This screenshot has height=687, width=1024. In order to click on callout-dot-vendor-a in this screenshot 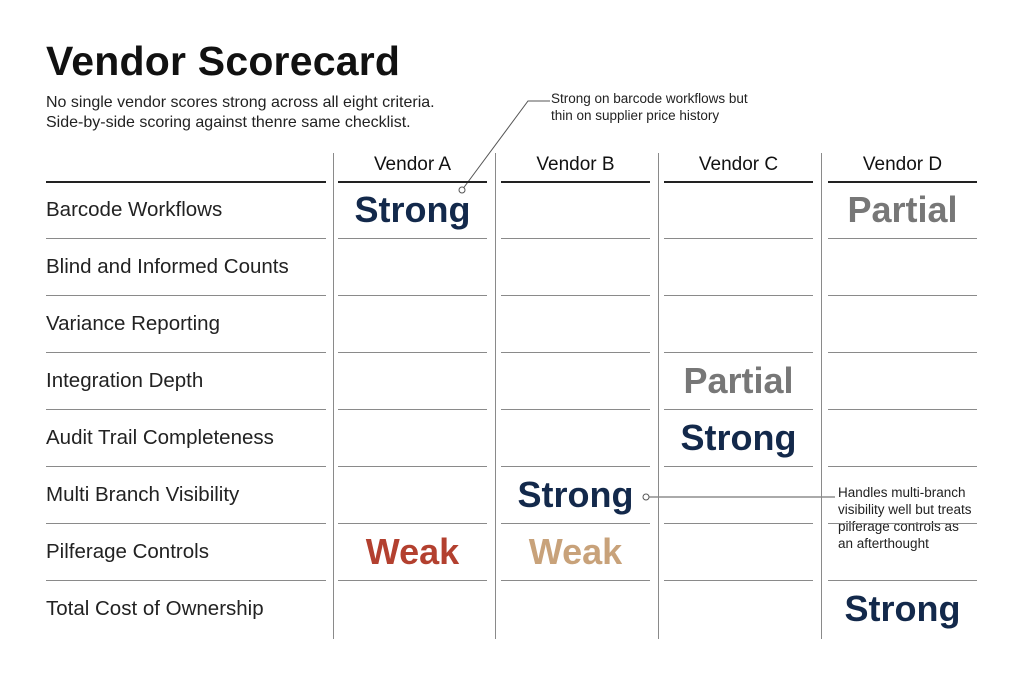, I will do `click(462, 190)`.